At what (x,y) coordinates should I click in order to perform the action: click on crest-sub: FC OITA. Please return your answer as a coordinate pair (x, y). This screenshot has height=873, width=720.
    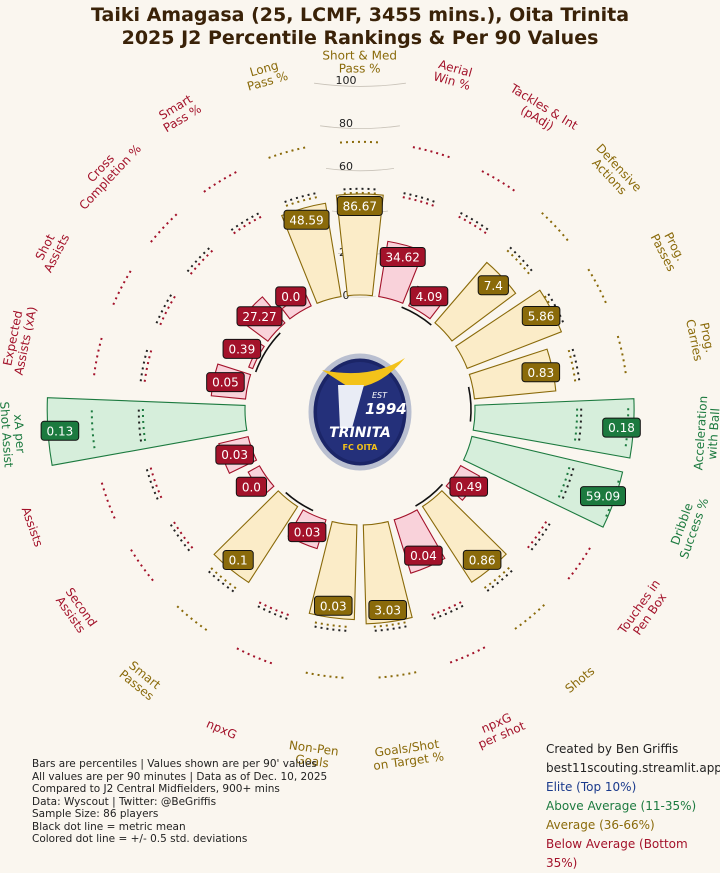
    Looking at the image, I should click on (361, 447).